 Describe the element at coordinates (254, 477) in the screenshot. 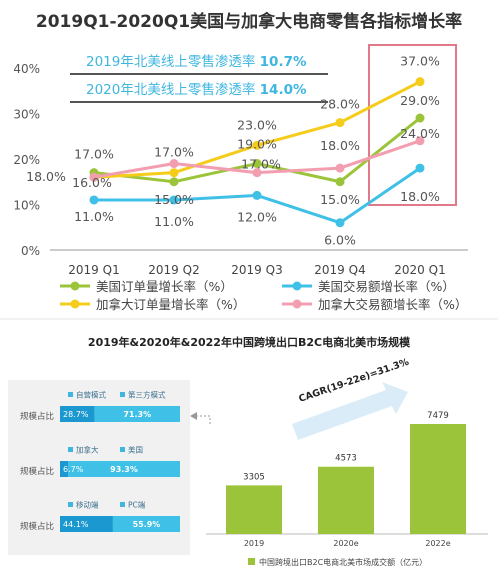

I see `bar-value-label: 3305` at that location.